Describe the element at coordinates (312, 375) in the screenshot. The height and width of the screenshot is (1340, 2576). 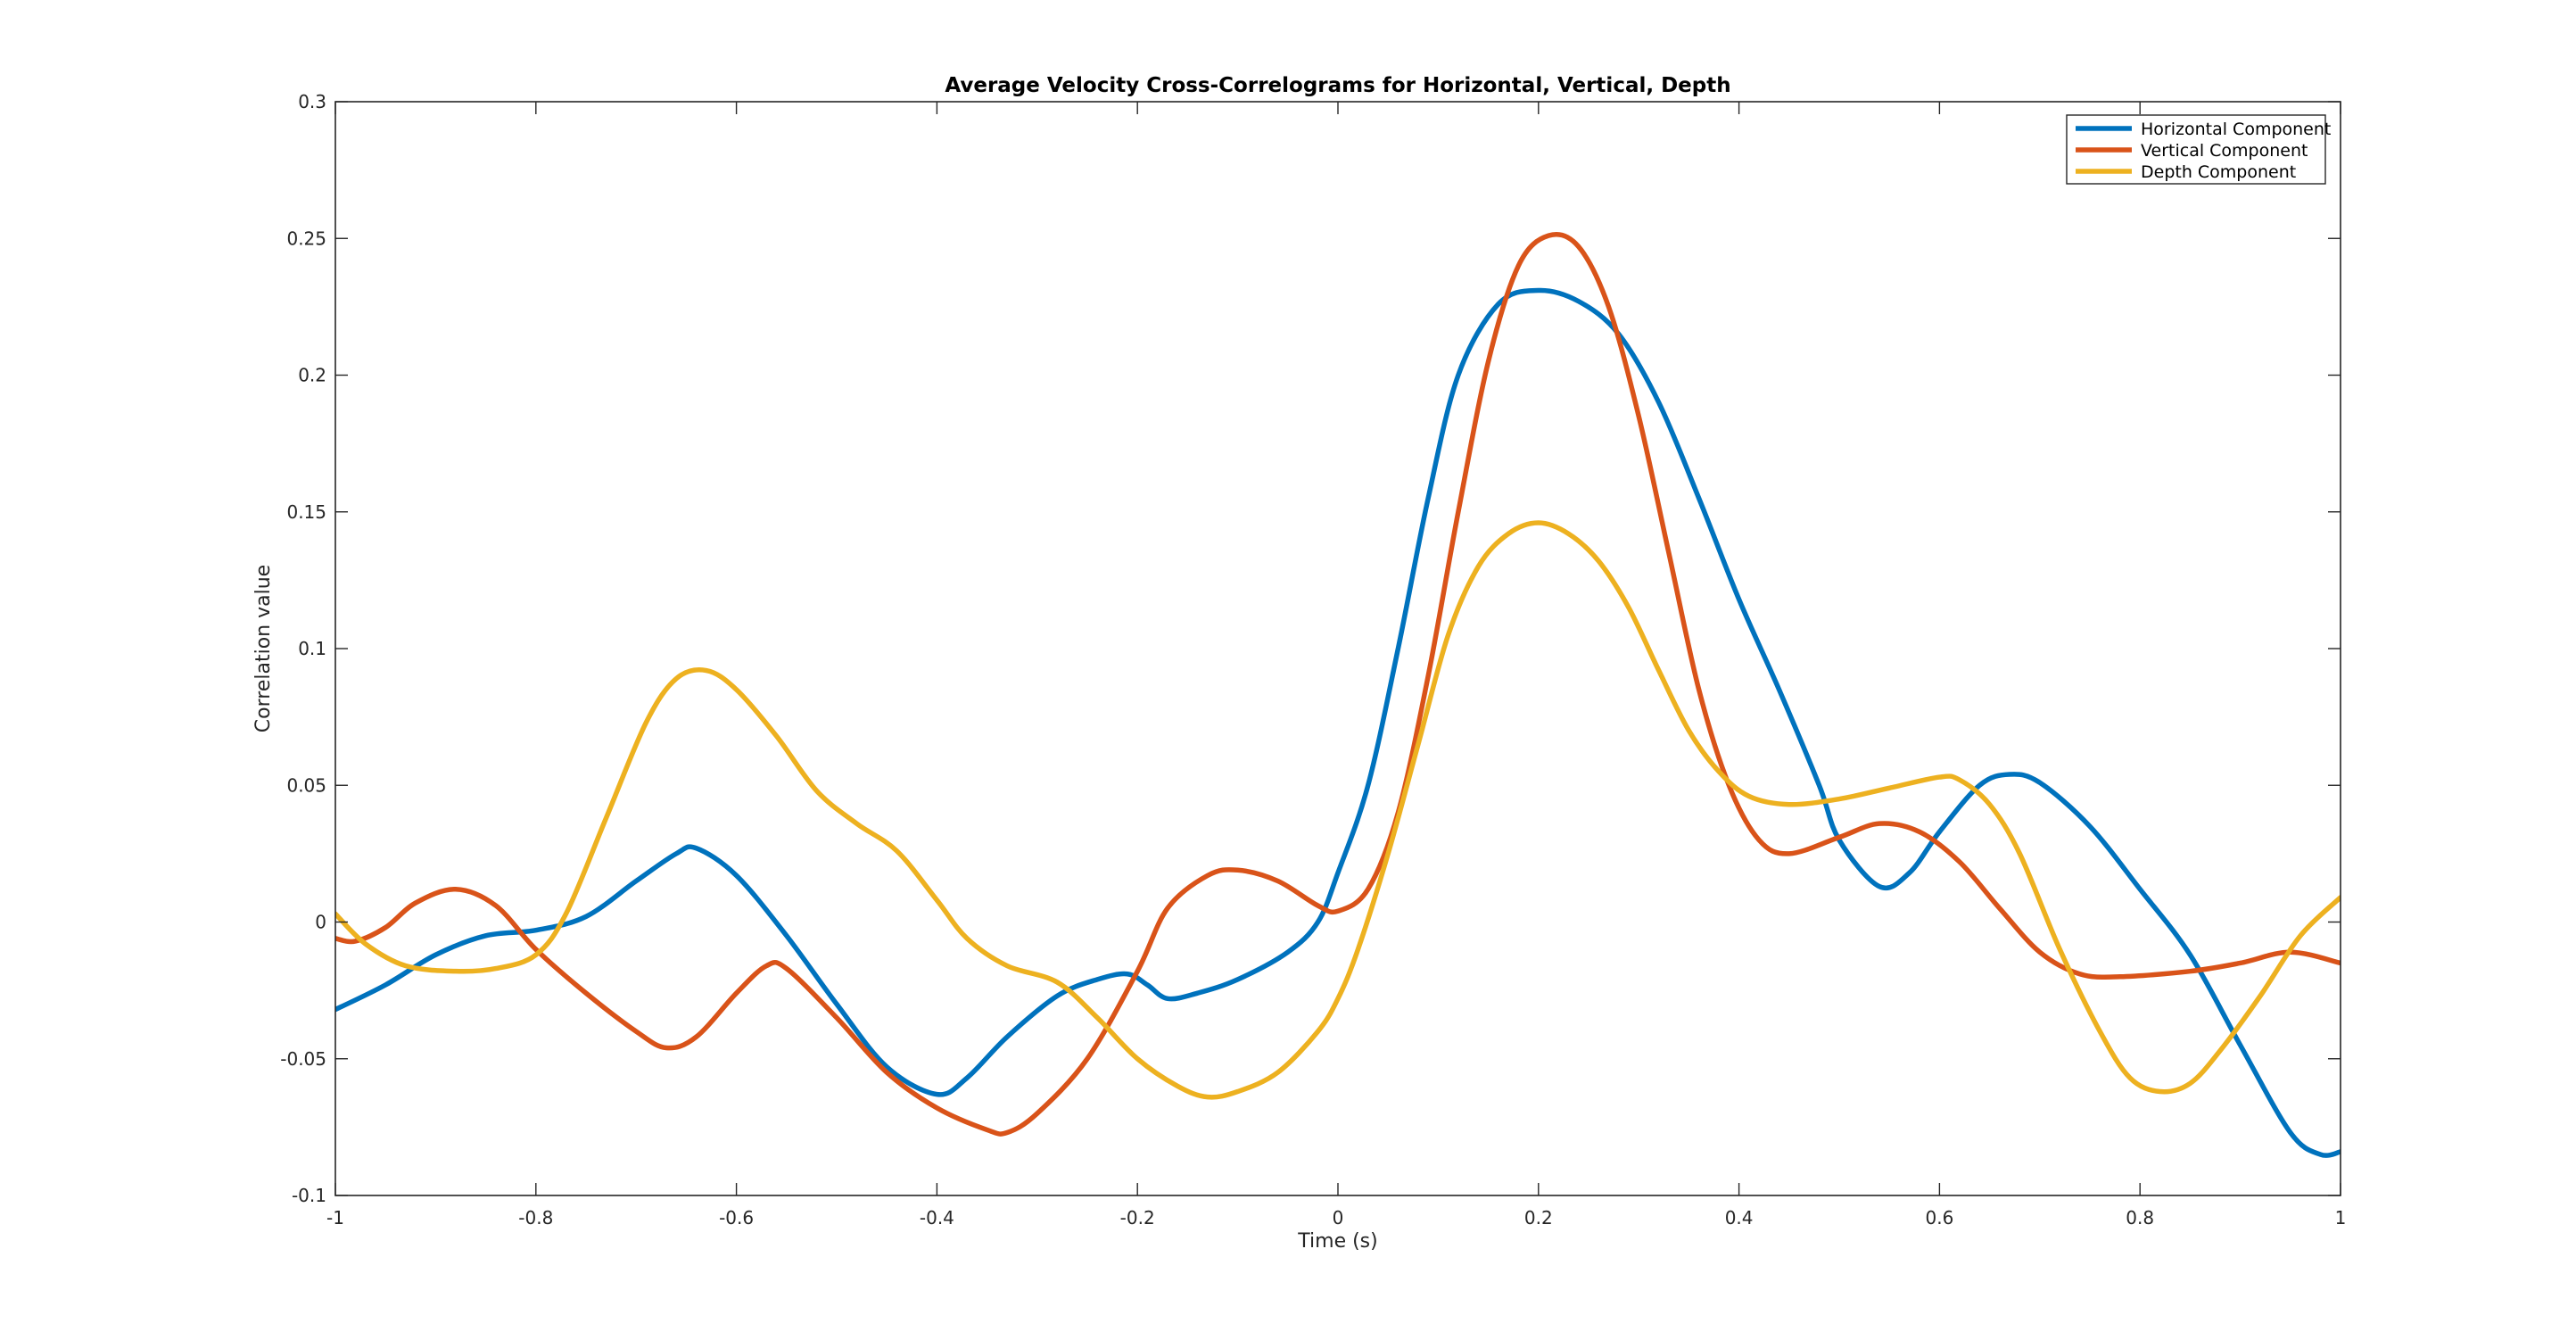
I see `y-tick-label: 0.2` at that location.